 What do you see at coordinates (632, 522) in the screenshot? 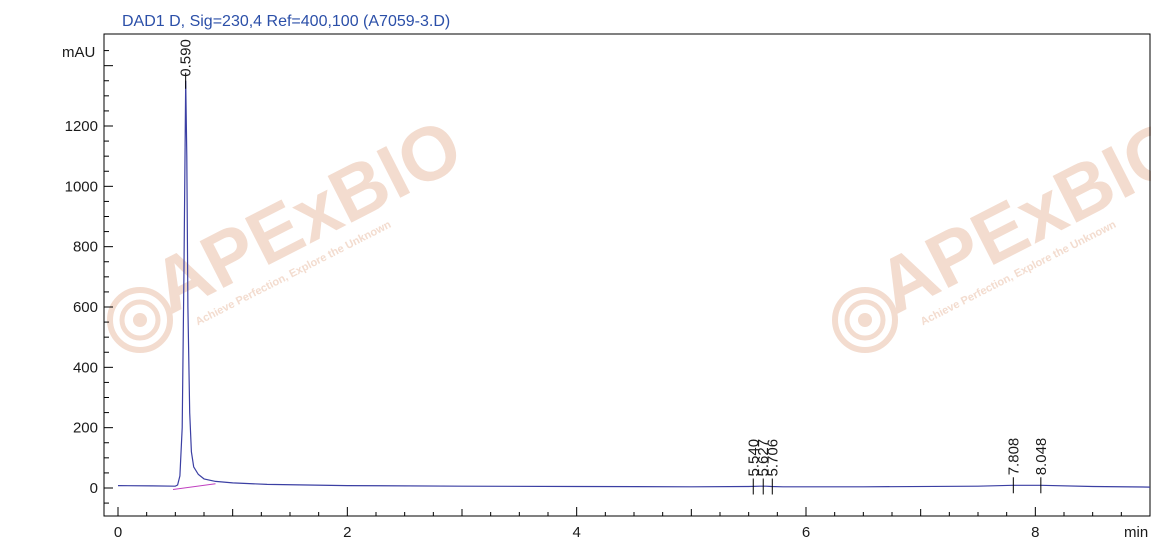
I see `x-axis: 0 2 4 6 8` at bounding box center [632, 522].